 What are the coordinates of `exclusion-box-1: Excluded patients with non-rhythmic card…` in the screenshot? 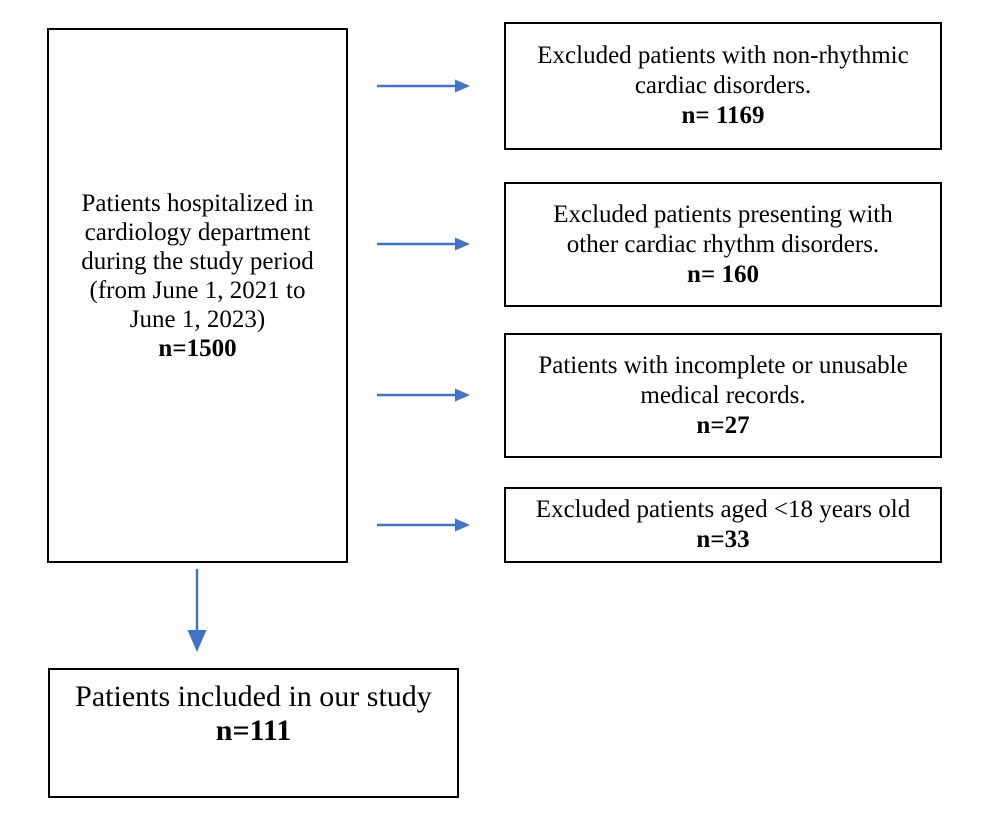 It's located at (723, 86).